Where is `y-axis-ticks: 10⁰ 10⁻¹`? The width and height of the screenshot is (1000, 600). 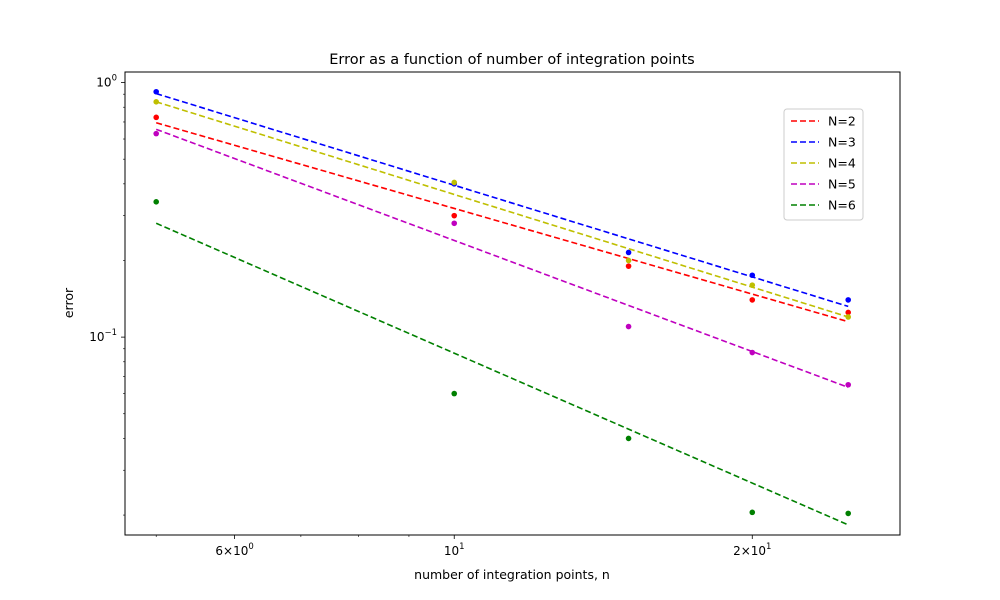
y-axis-ticks: 10⁰ 10⁻¹ is located at coordinates (107, 295).